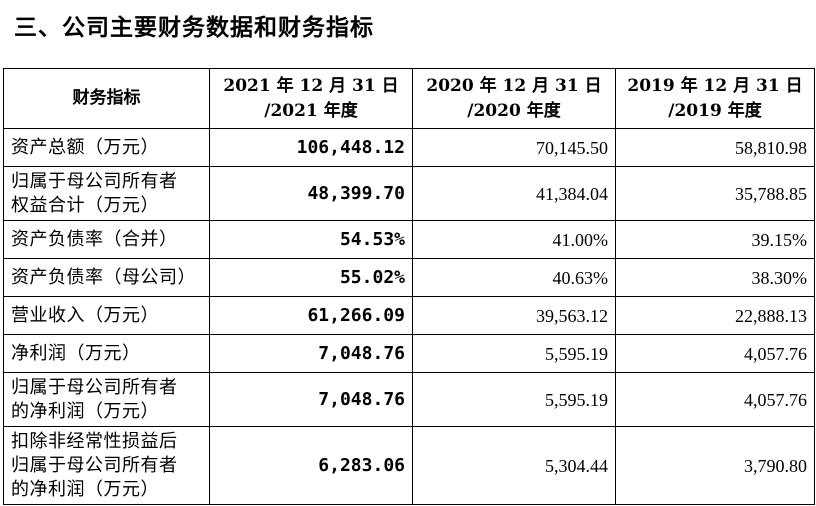 This screenshot has width=816, height=506. I want to click on row-label: 资产负债率（母公司）, so click(106, 277).